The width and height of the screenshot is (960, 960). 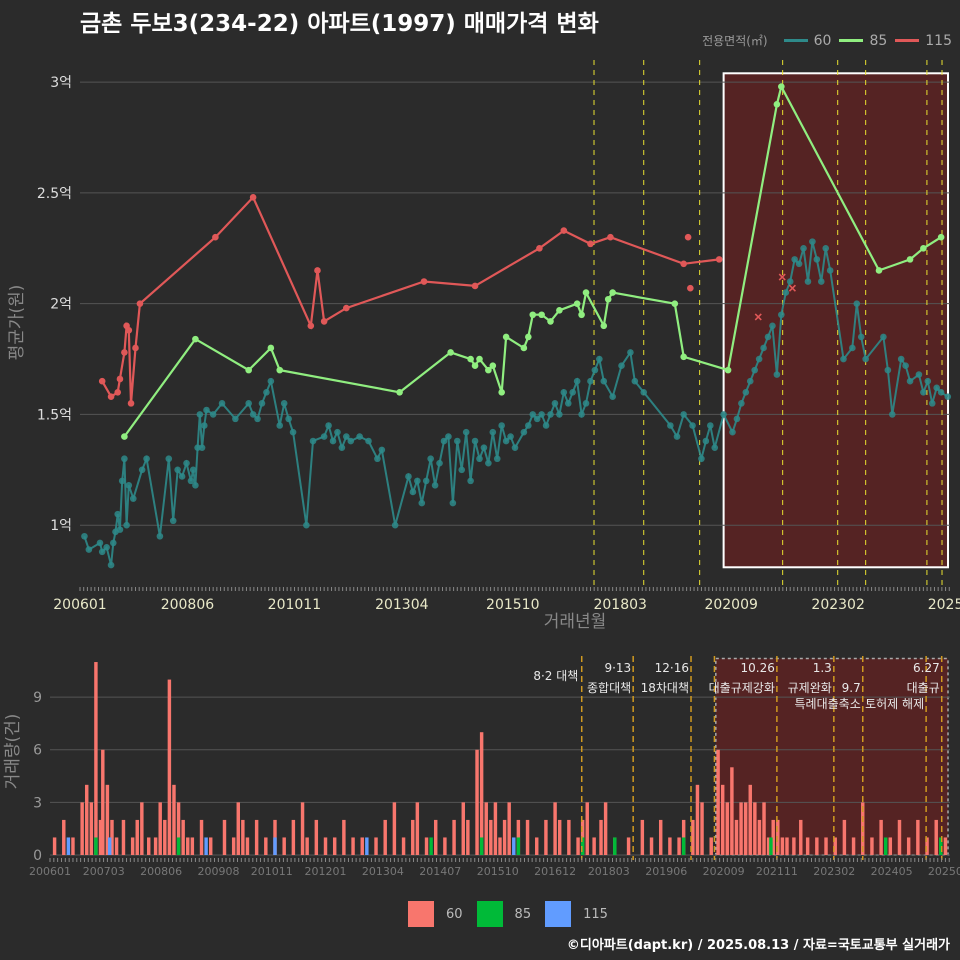 I want to click on volume-x-tick-label: 201510, so click(x=498, y=871).